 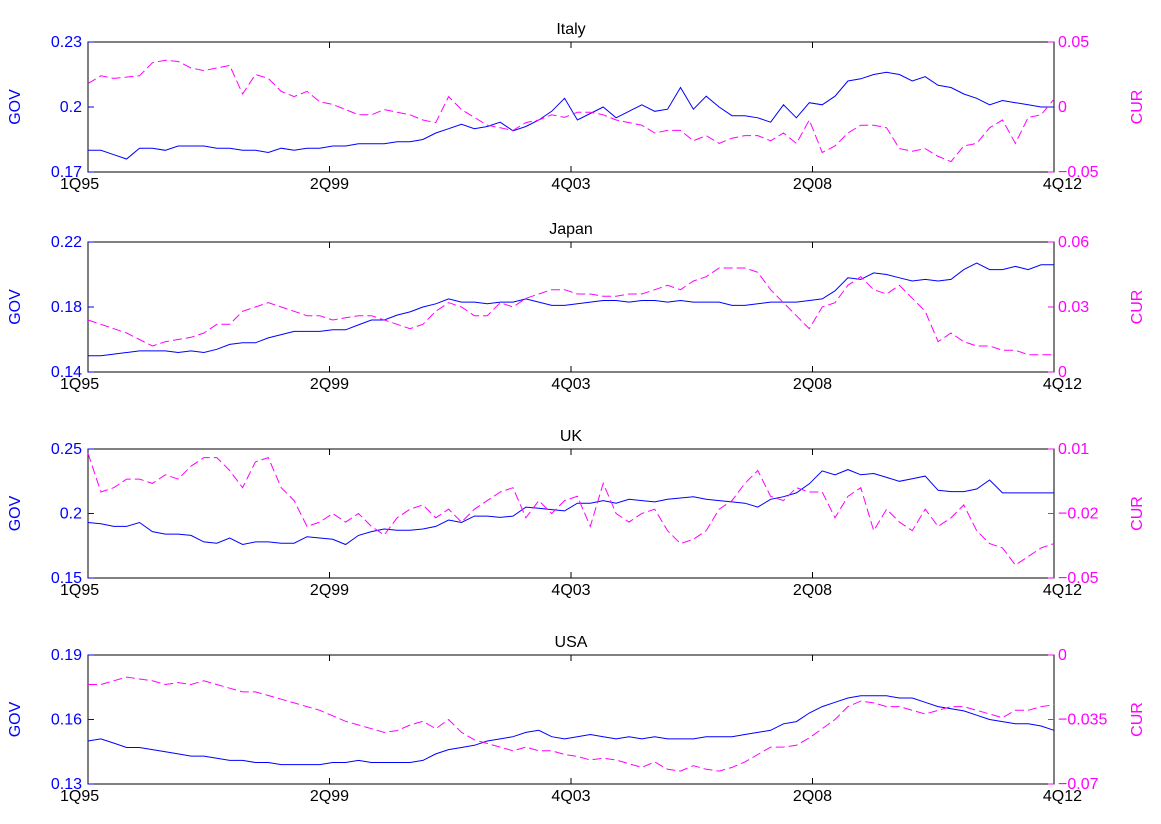 What do you see at coordinates (1073, 449) in the screenshot?
I see `right-y-tick-label: 0.01` at bounding box center [1073, 449].